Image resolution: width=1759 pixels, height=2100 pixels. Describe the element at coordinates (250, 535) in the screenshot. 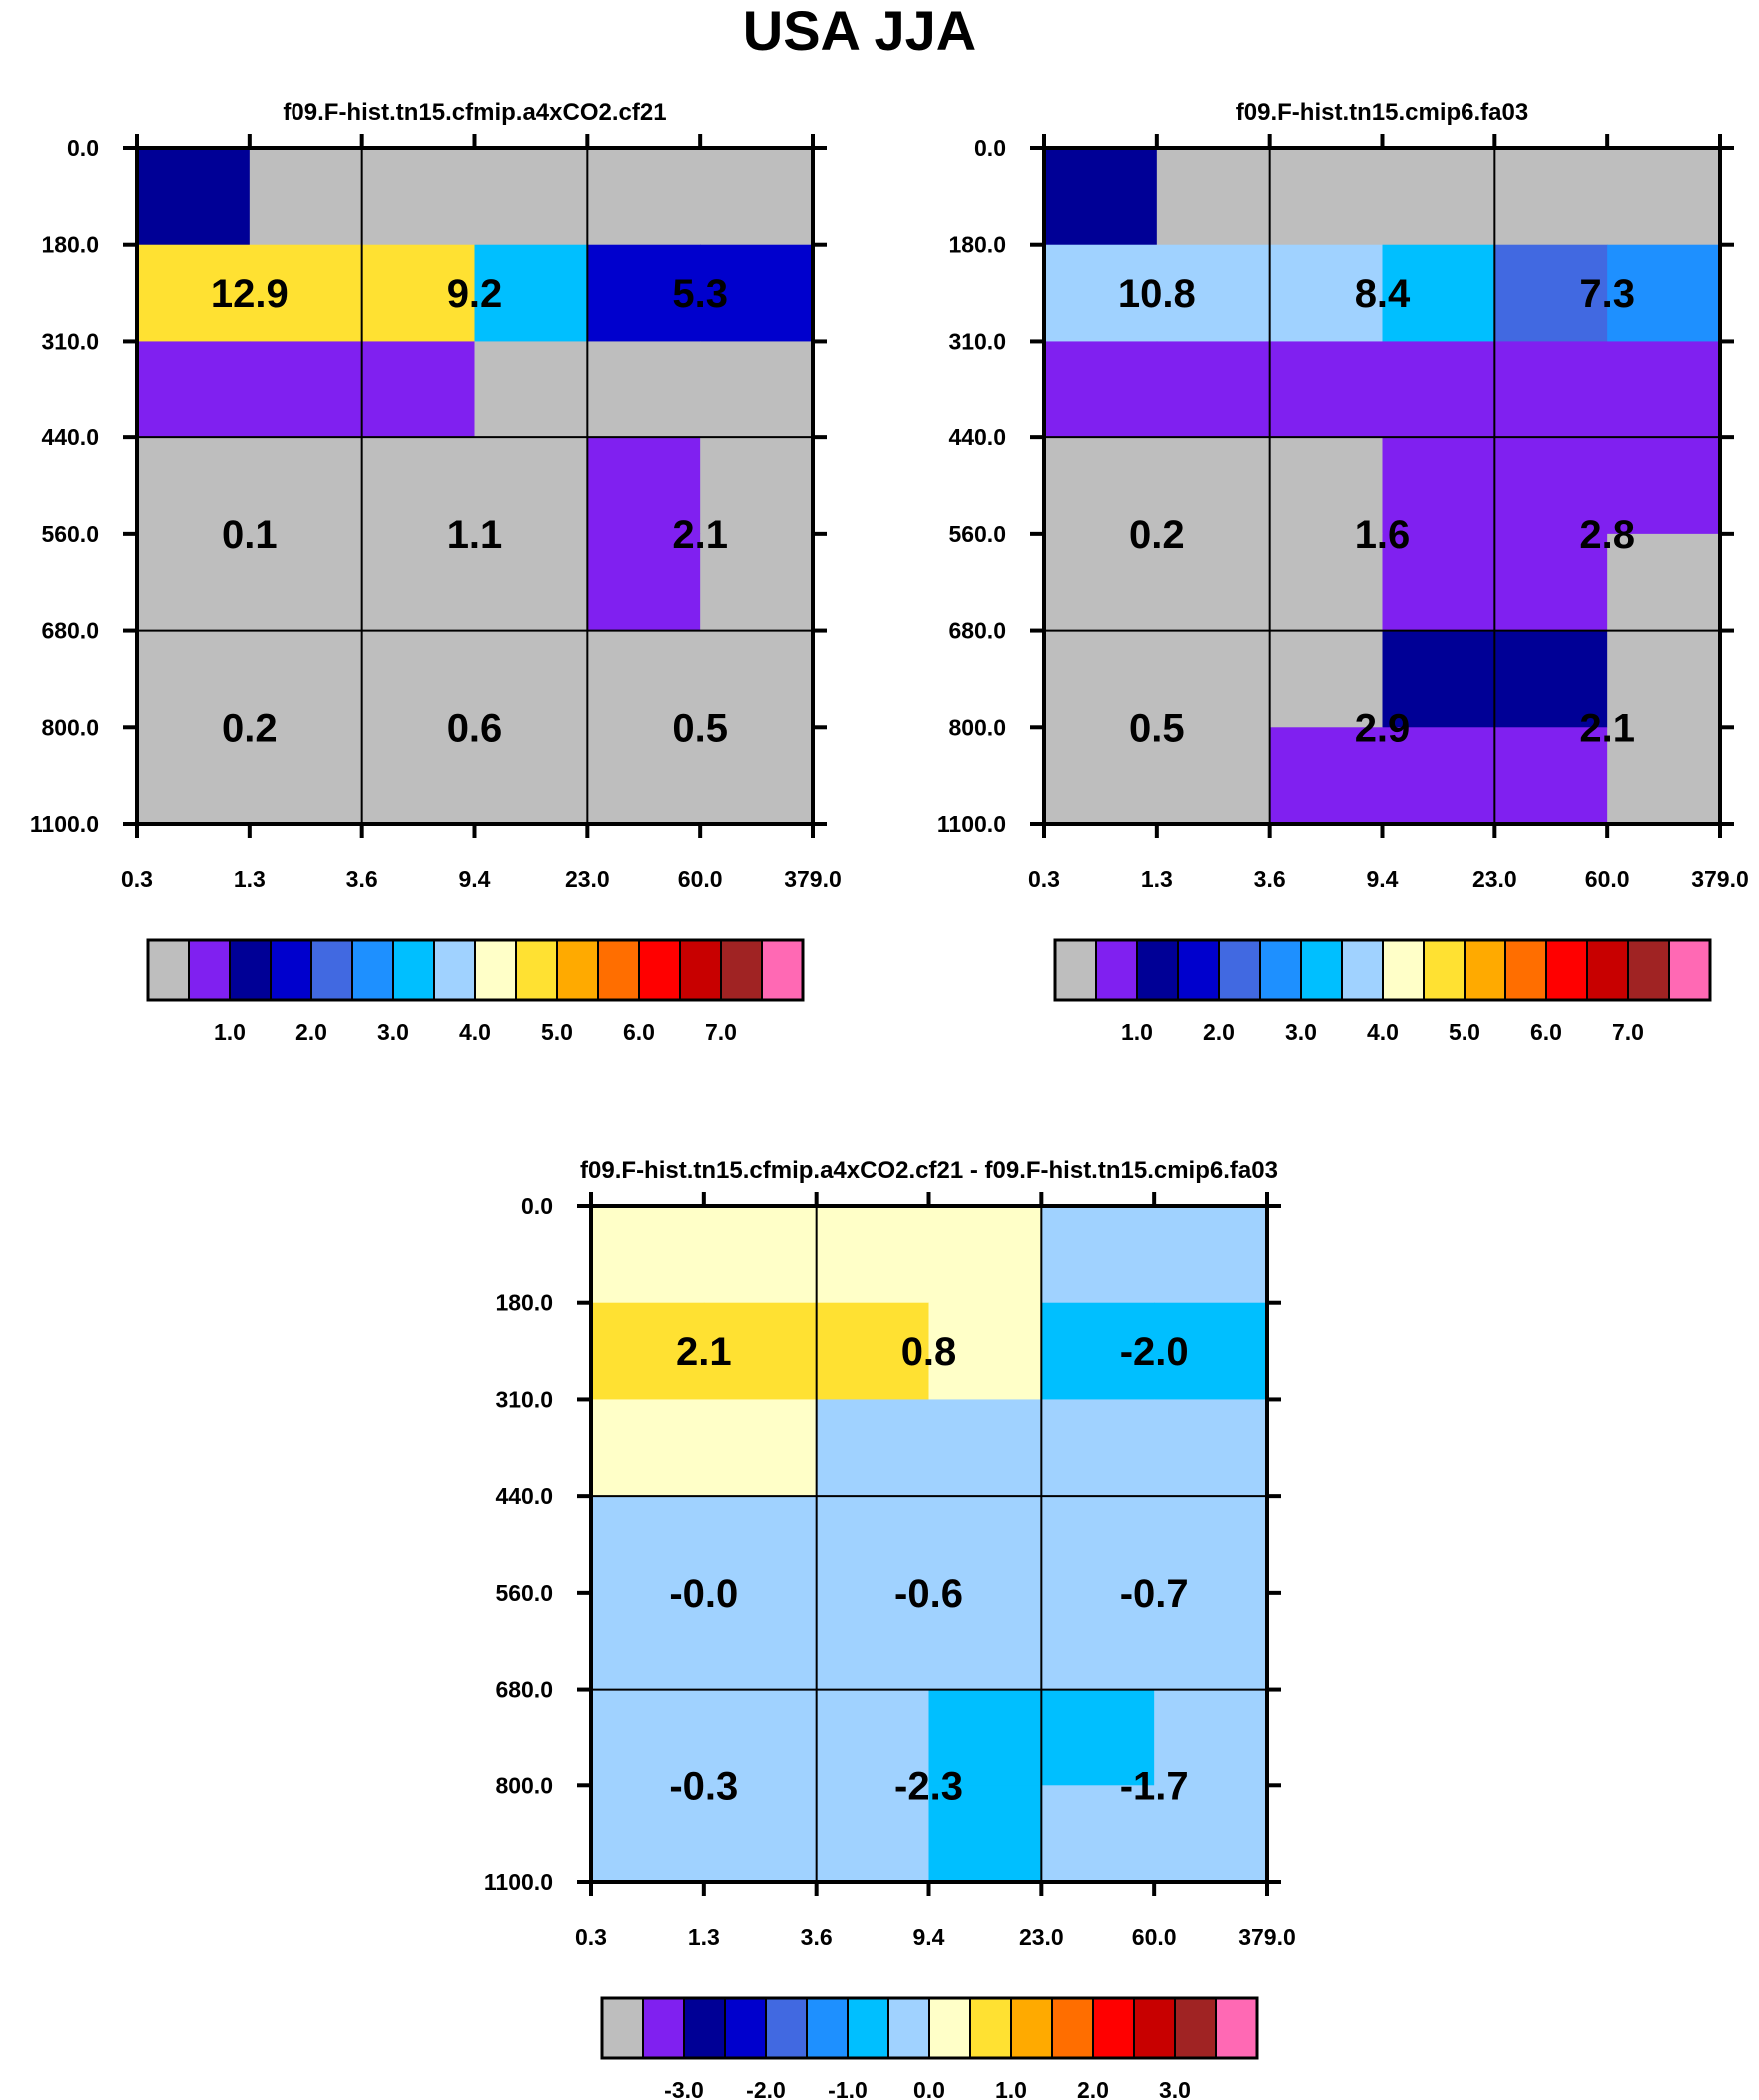

I see `cell-value-label: 0.1` at that location.